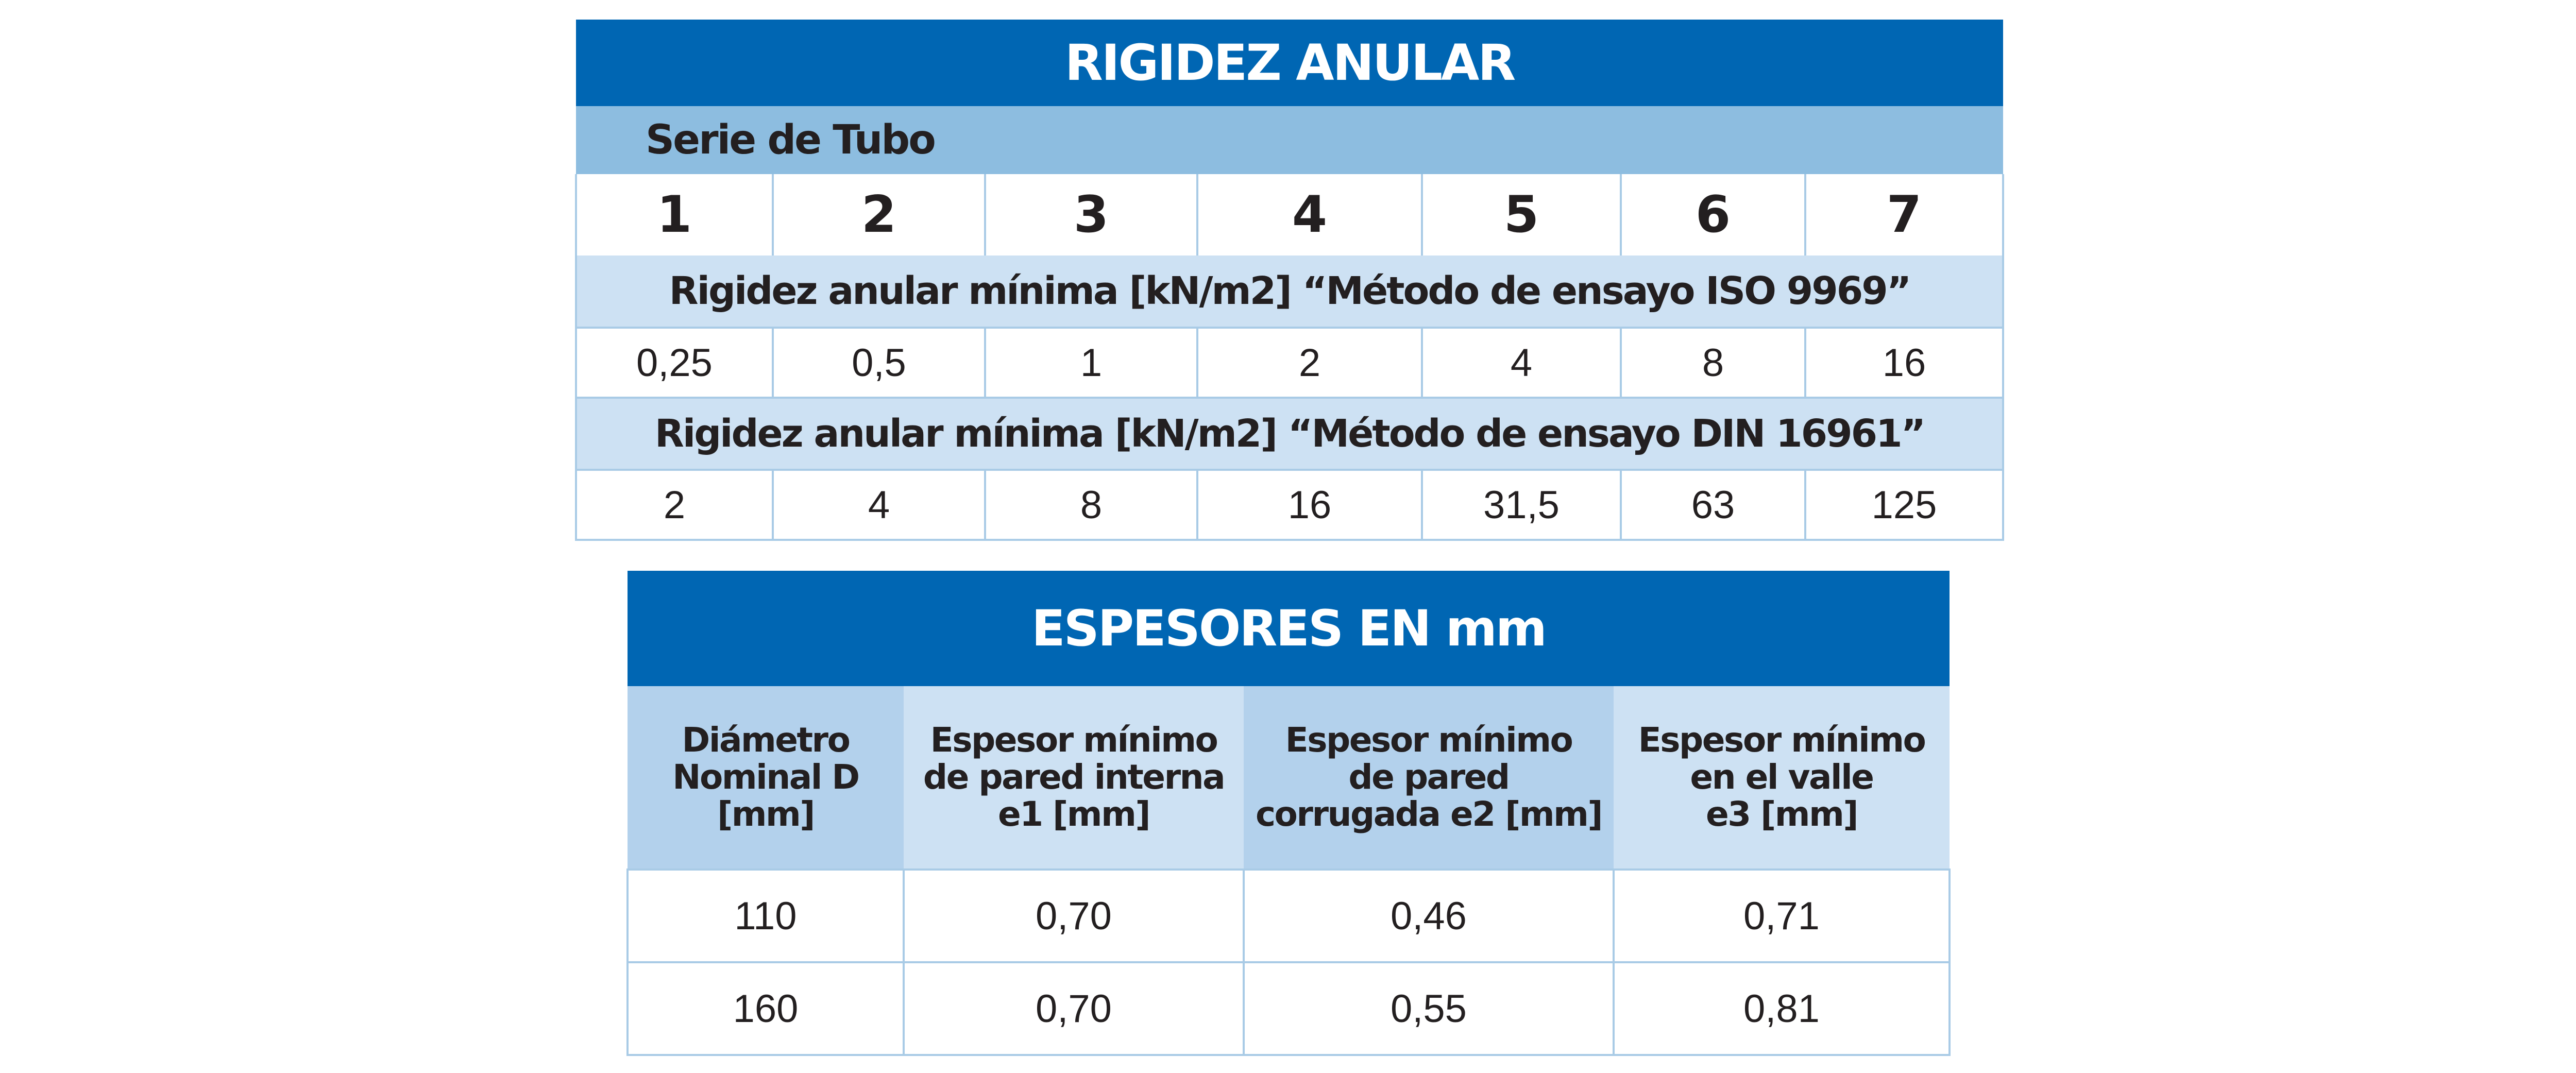 Image resolution: width=2576 pixels, height=1073 pixels. I want to click on header-line: en el valle, so click(1782, 777).